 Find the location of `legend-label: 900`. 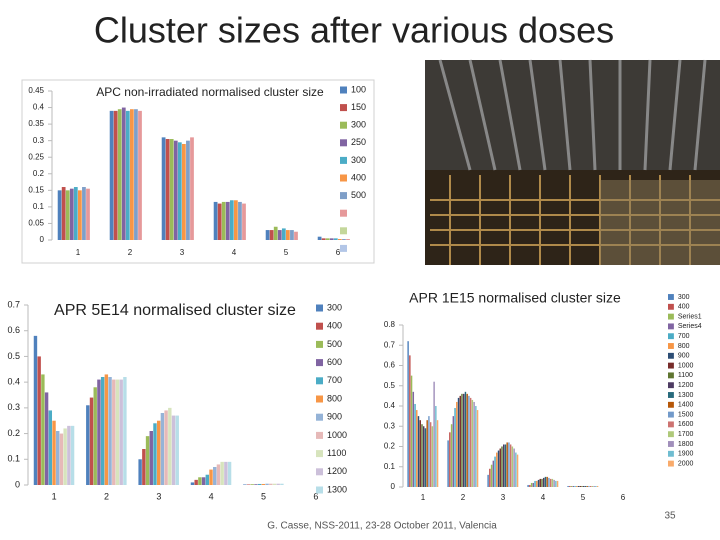

legend-label: 900 is located at coordinates (334, 417).